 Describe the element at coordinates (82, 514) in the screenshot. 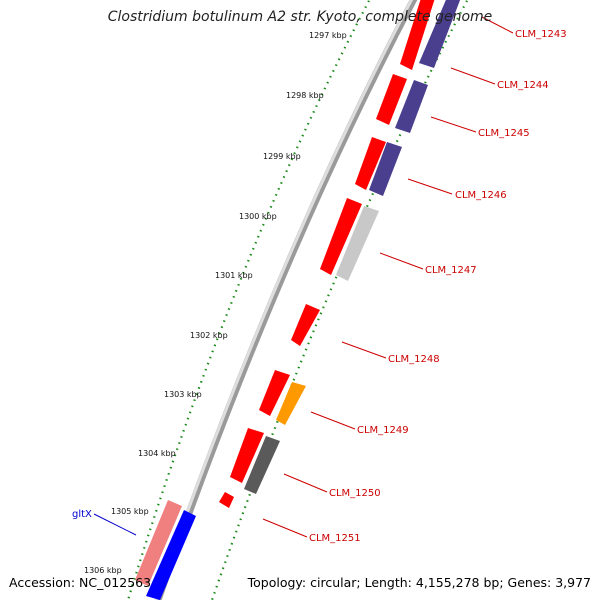

I see `gene-label-gltx: gltX` at that location.